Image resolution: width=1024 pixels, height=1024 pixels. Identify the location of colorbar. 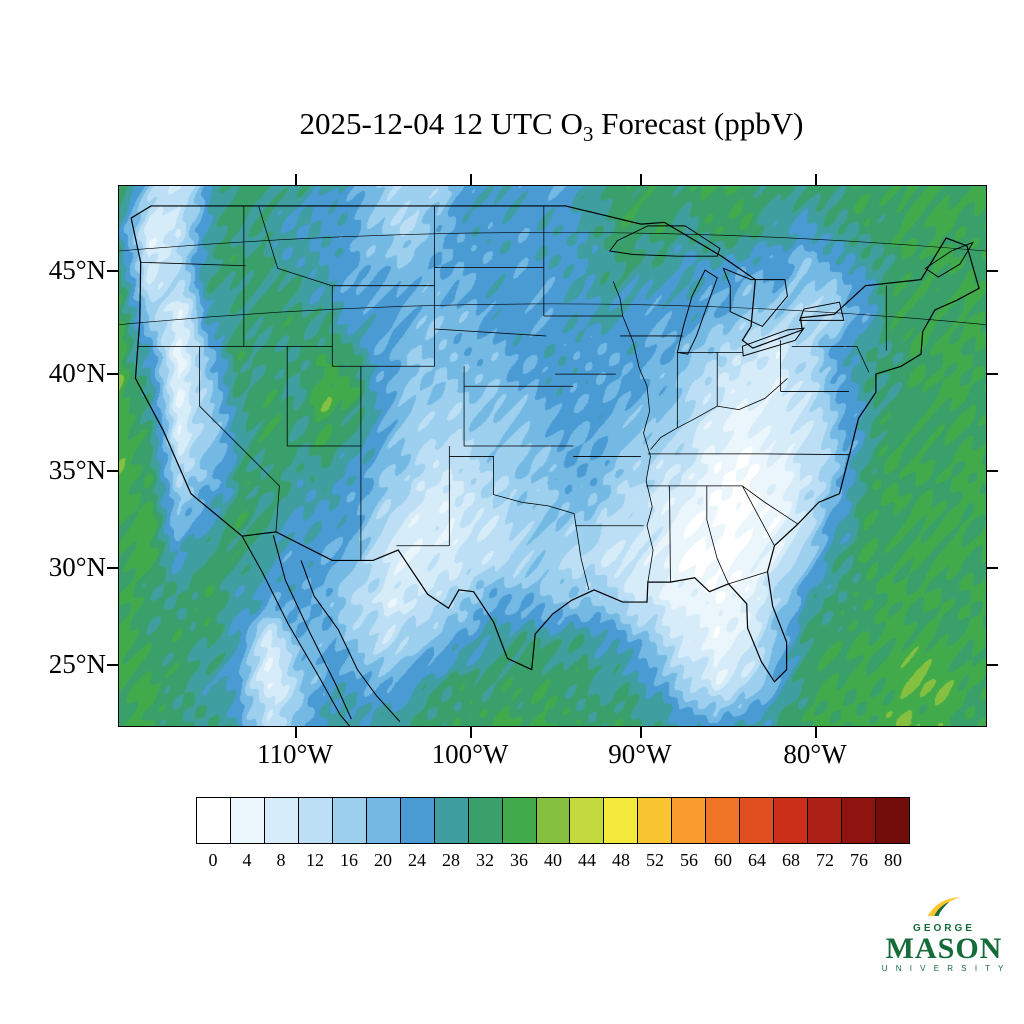
(553, 820).